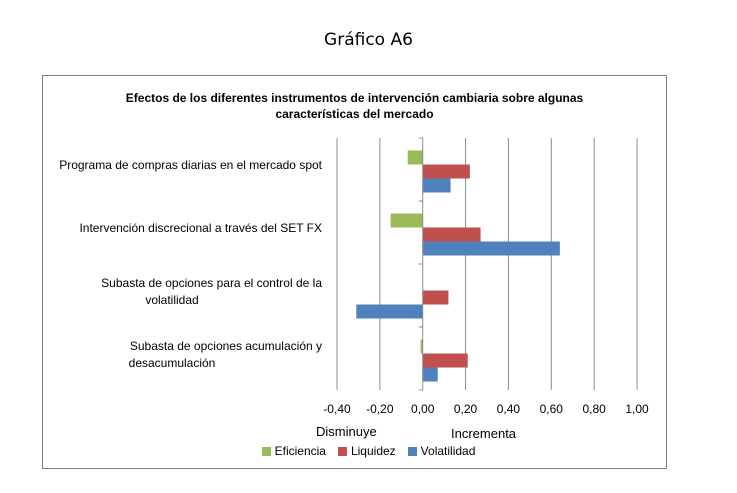  What do you see at coordinates (300, 451) in the screenshot?
I see `legend-label-eficiencia: Eficiencia` at bounding box center [300, 451].